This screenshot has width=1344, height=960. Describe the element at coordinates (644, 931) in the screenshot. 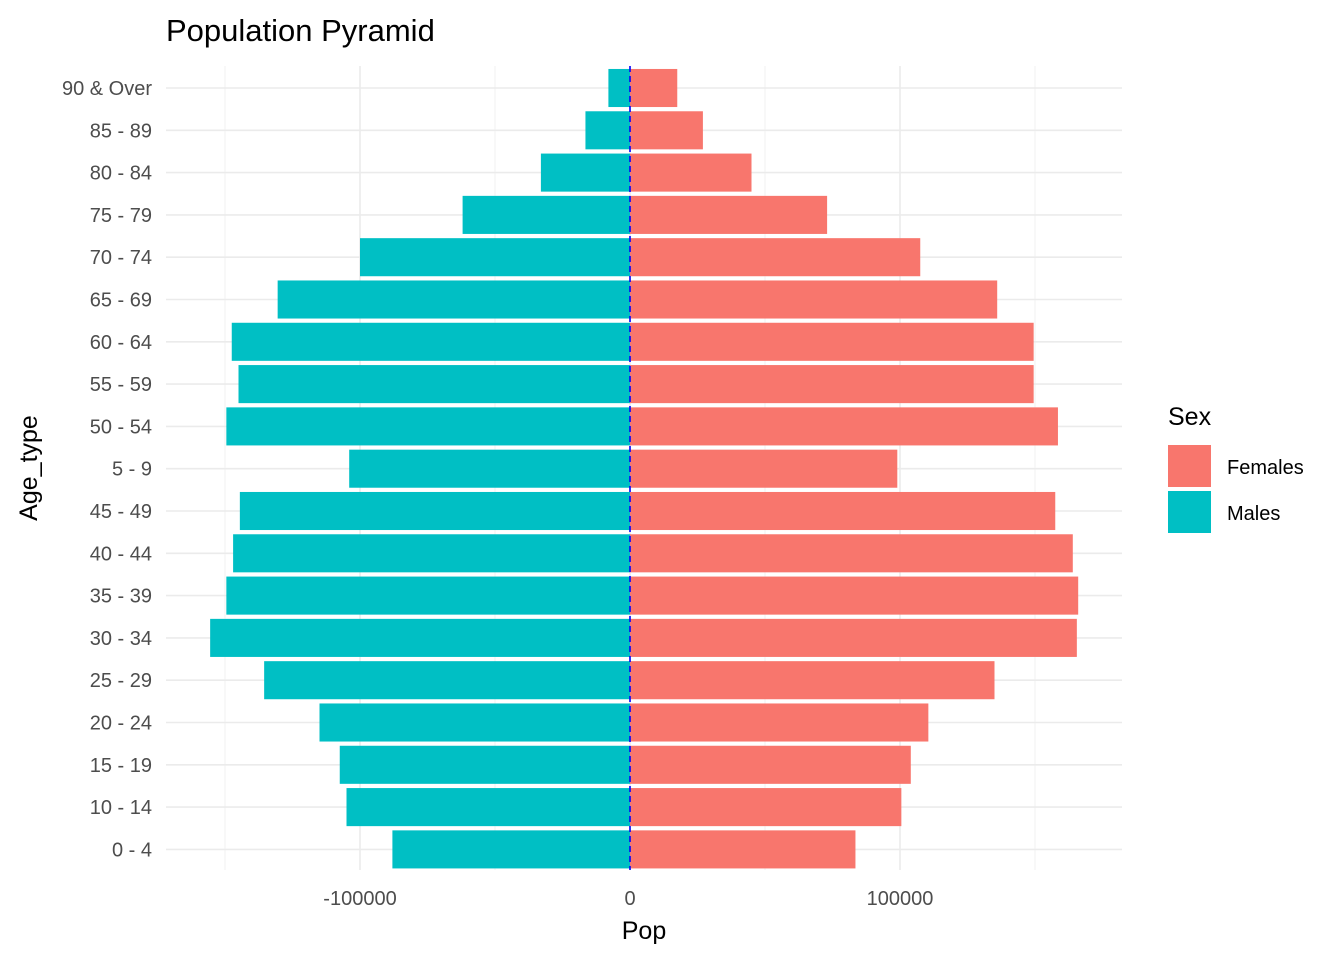

I see `x-axis-title: Pop` at that location.